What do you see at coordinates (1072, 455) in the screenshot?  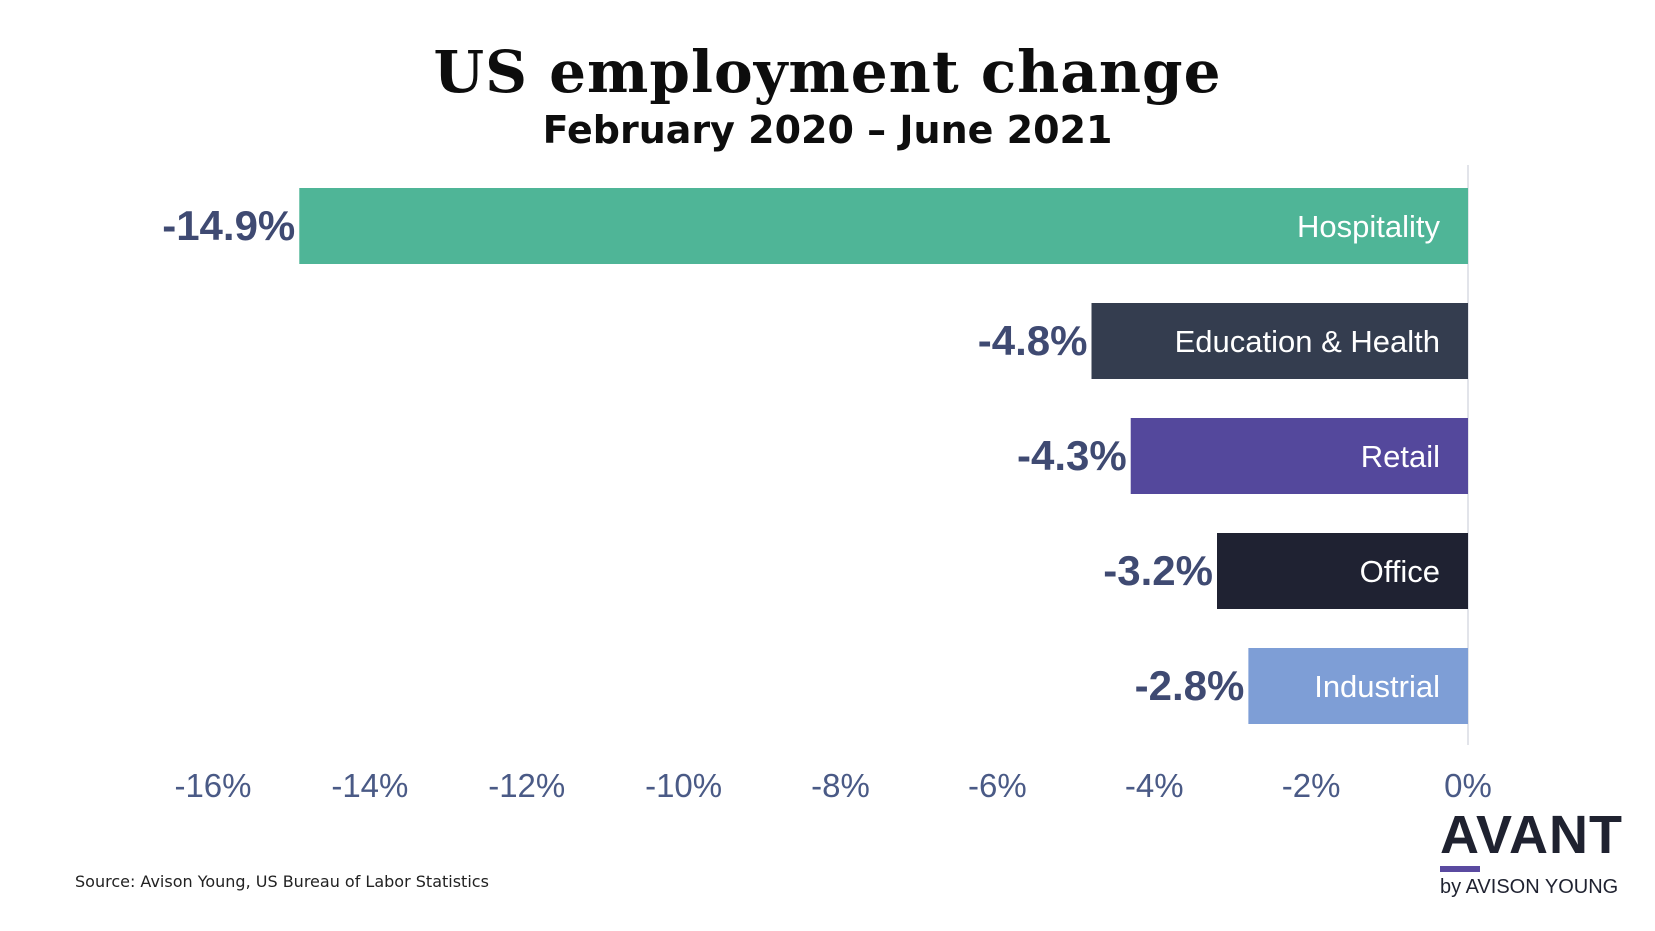 I see `bar-value-label: -4.3%` at bounding box center [1072, 455].